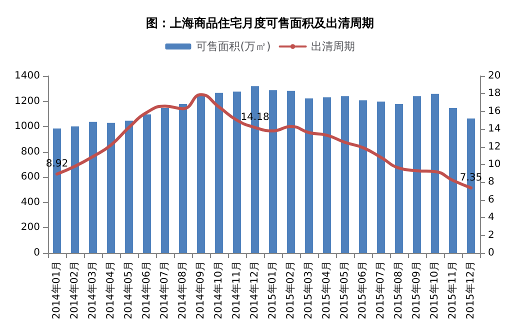  I want to click on y-tick-label: 400, so click(30, 202).